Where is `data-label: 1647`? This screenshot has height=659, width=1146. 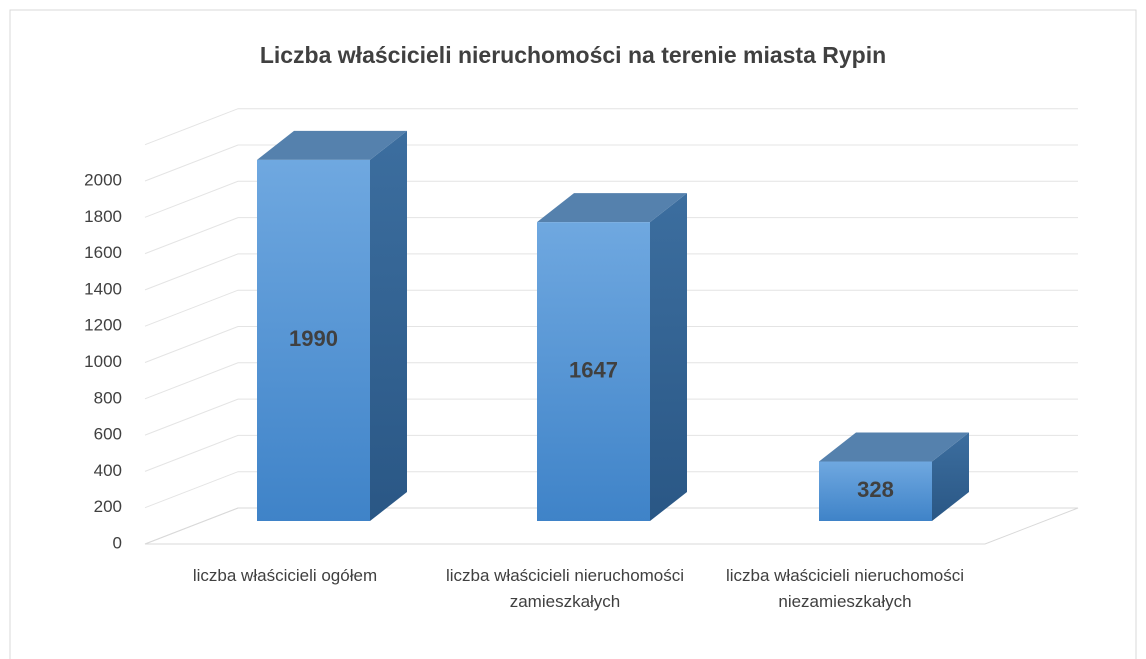 data-label: 1647 is located at coordinates (593, 369).